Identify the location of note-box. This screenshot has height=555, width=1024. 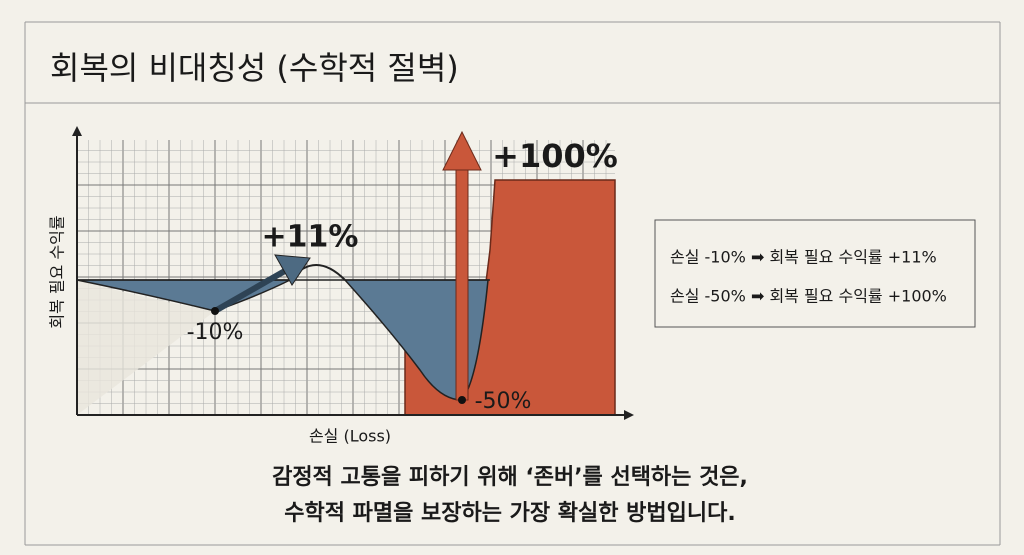
(815, 273).